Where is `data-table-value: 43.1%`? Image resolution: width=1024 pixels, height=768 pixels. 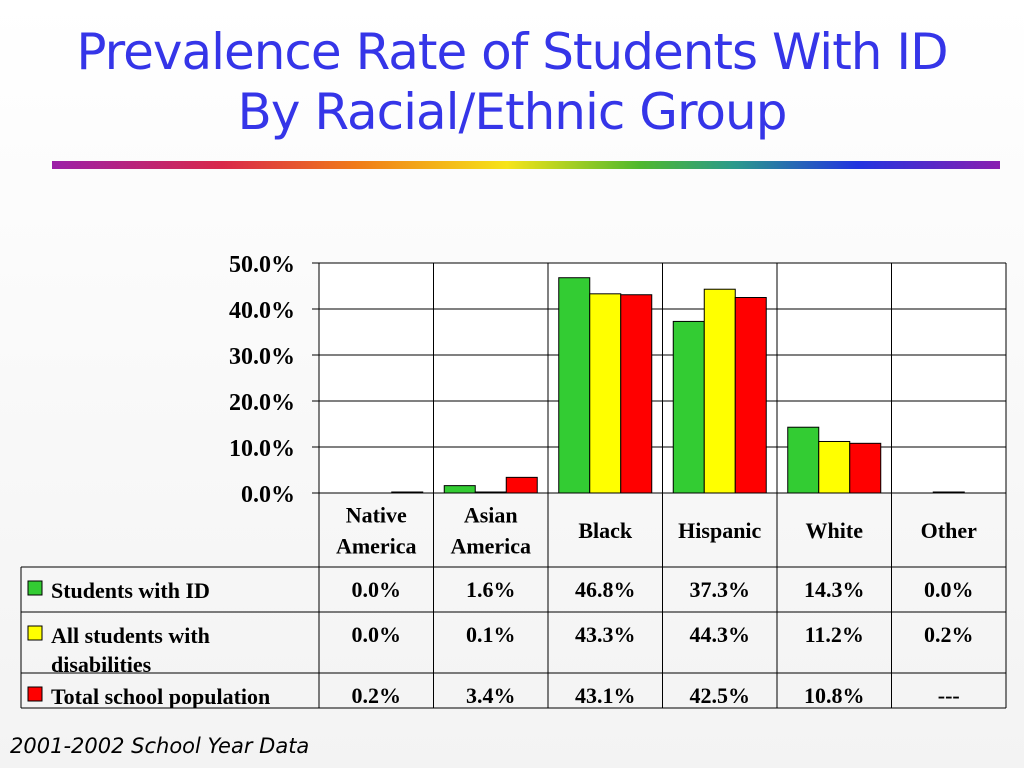
data-table-value: 43.1% is located at coordinates (605, 695).